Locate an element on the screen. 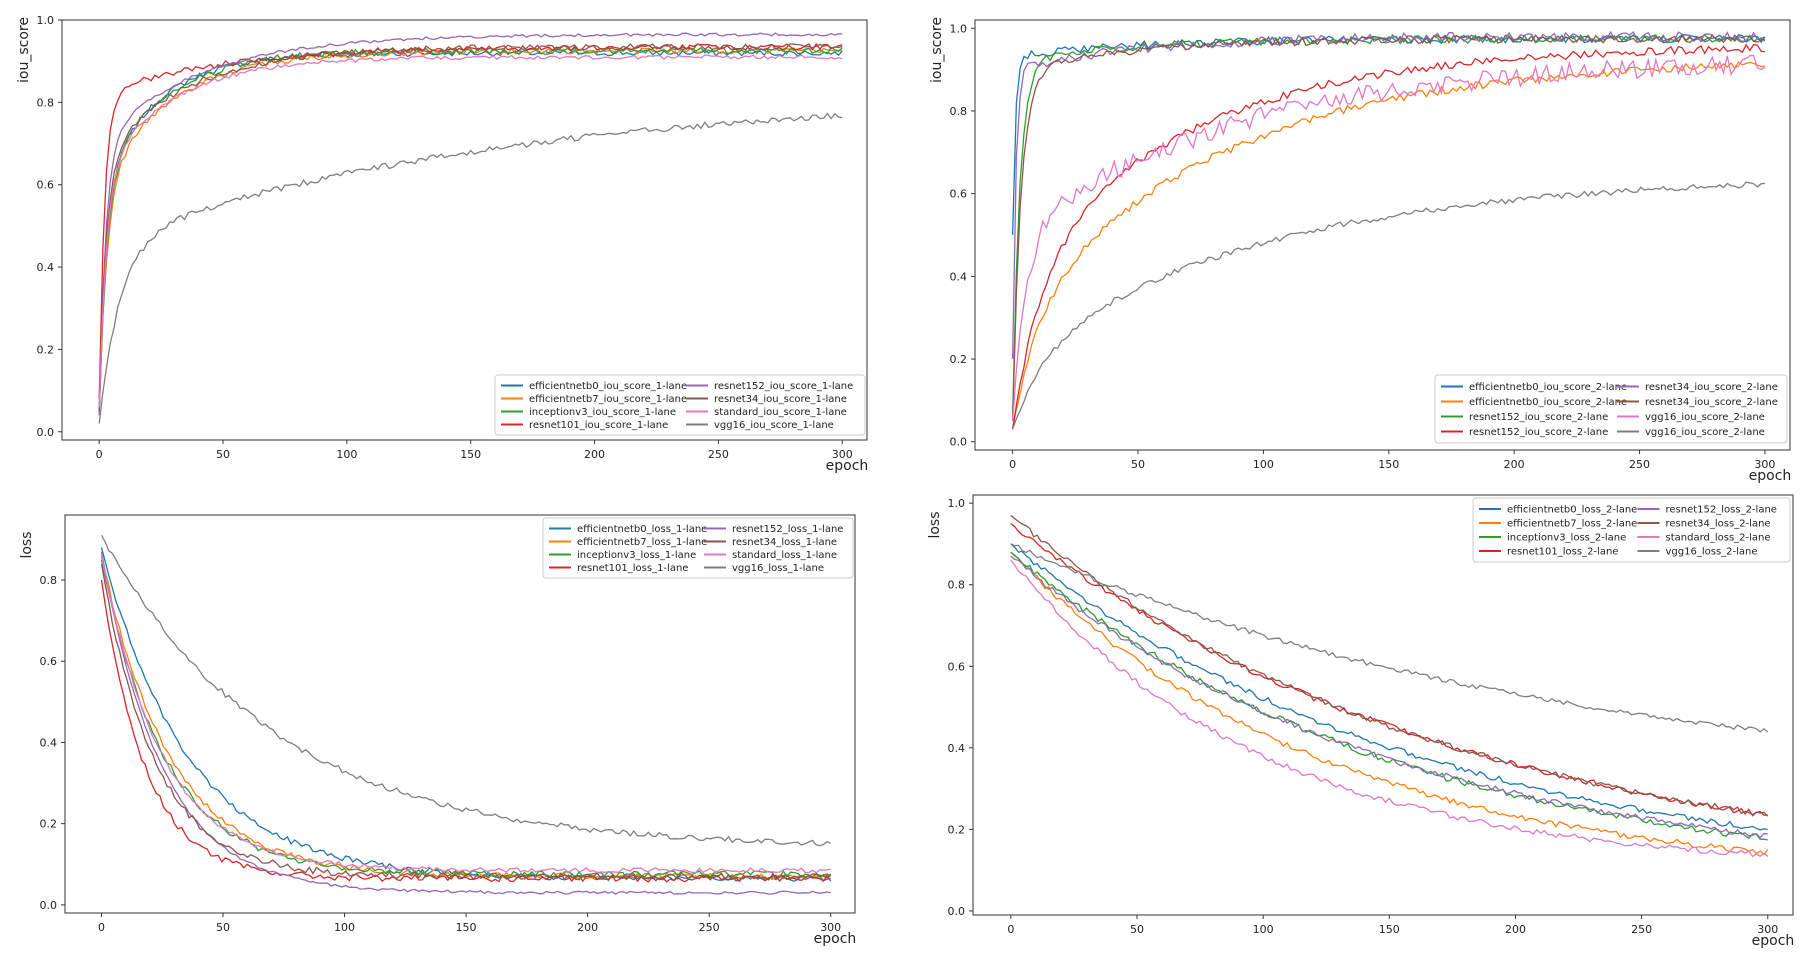 Image resolution: width=1813 pixels, height=968 pixels. legend-entry: efficientnetb0_loss_2-lane is located at coordinates (1572, 510).